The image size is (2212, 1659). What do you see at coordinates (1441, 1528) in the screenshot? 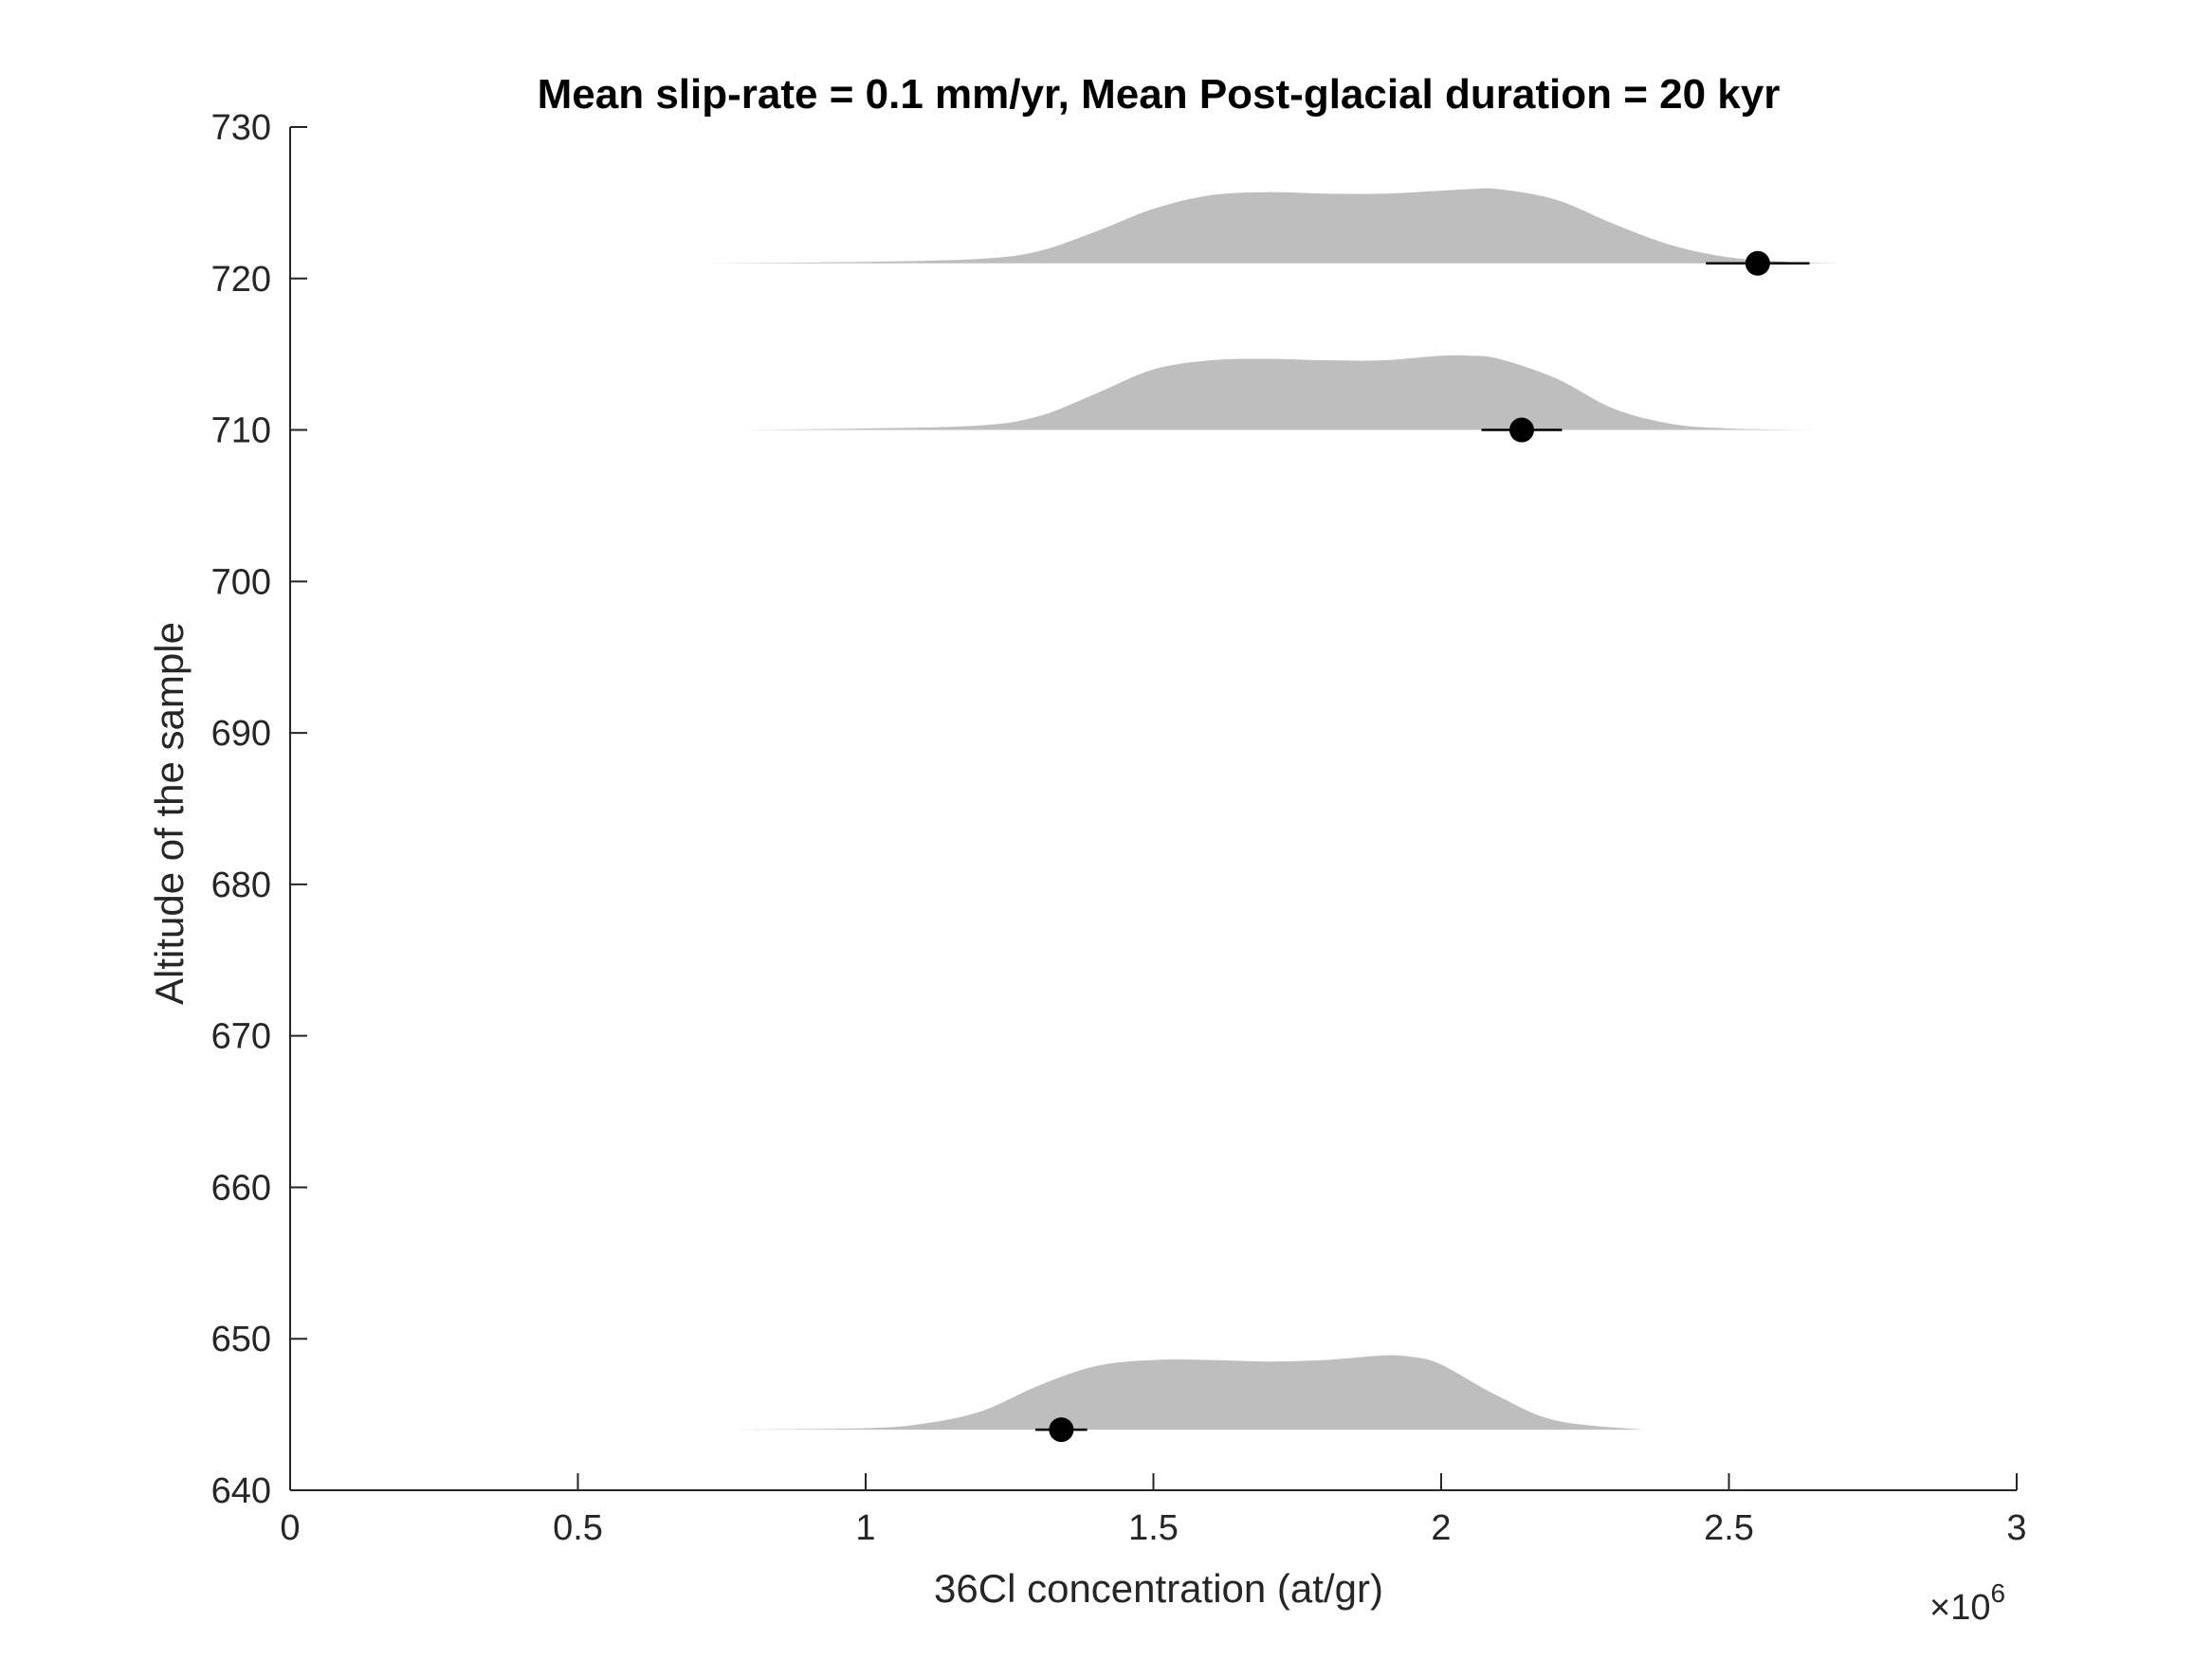
I see `x-tick-label: 2` at bounding box center [1441, 1528].